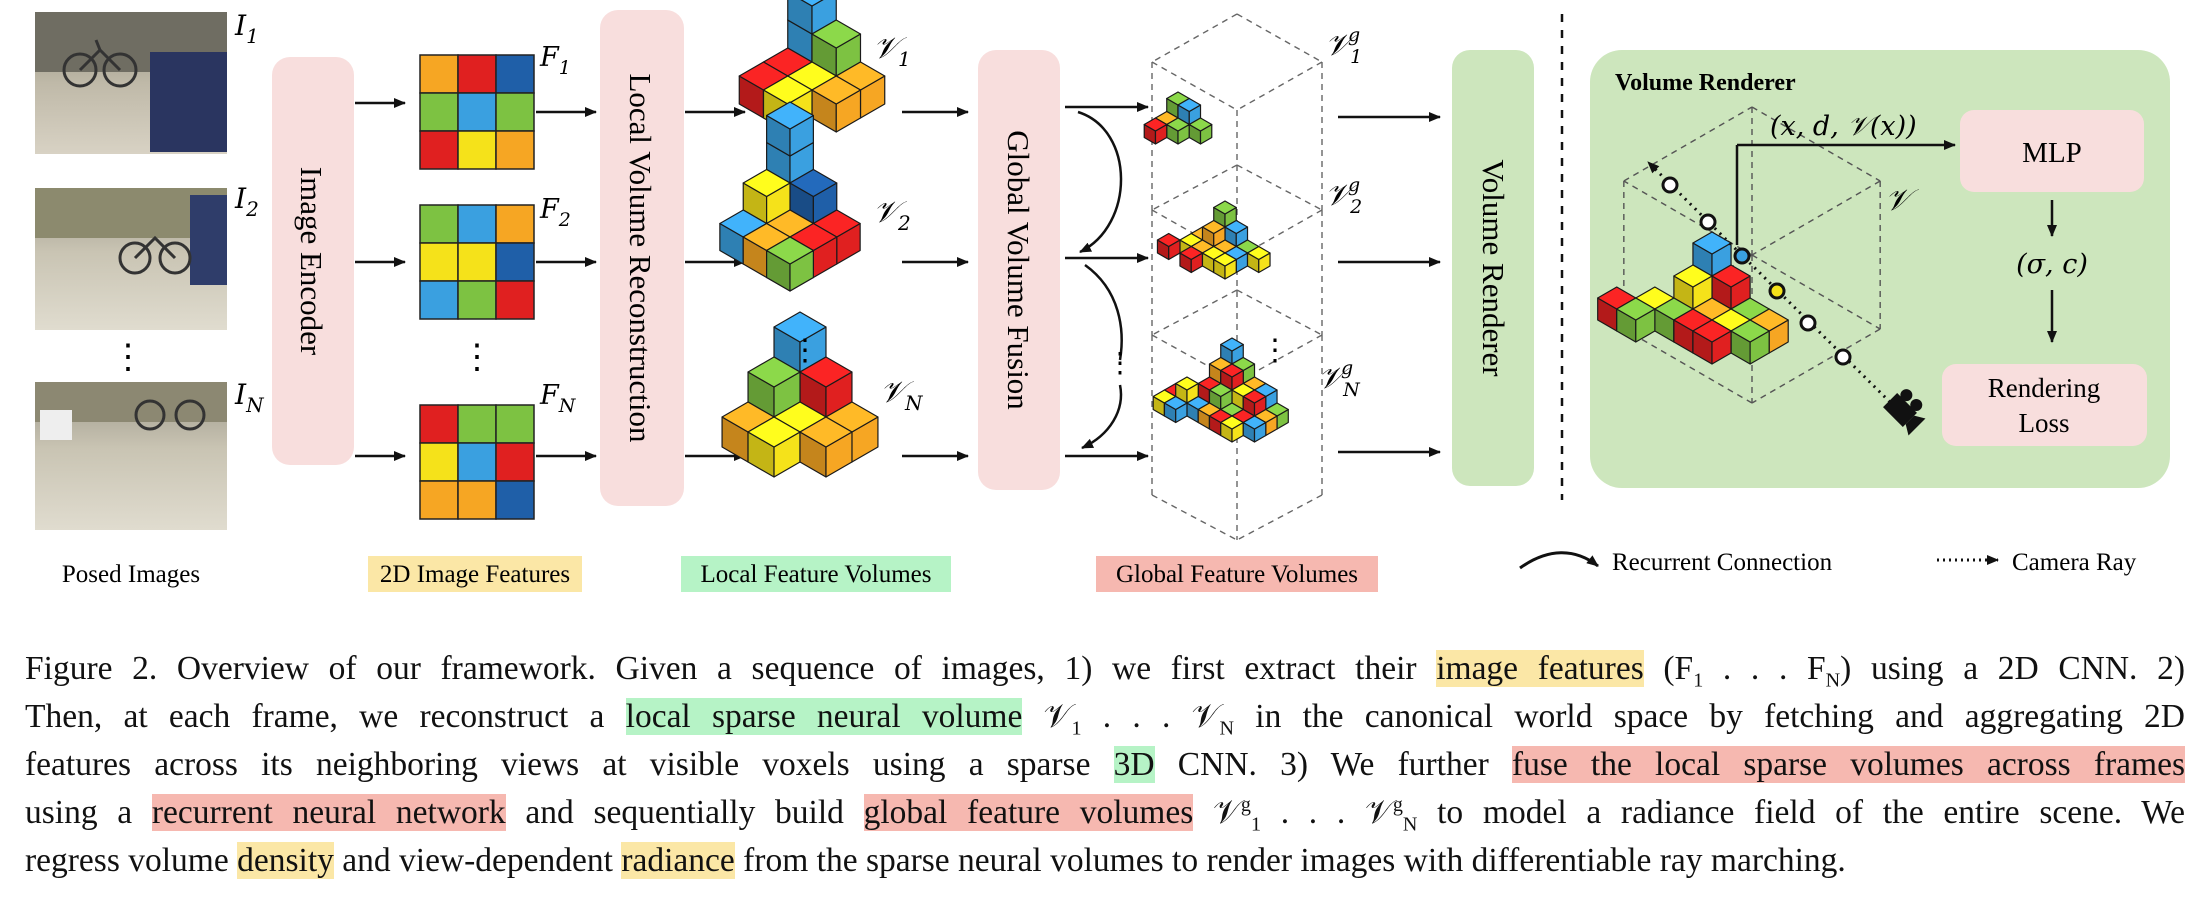 The width and height of the screenshot is (2207, 900). Describe the element at coordinates (477, 357) in the screenshot. I see `features-ellipsis: ⋮` at that location.